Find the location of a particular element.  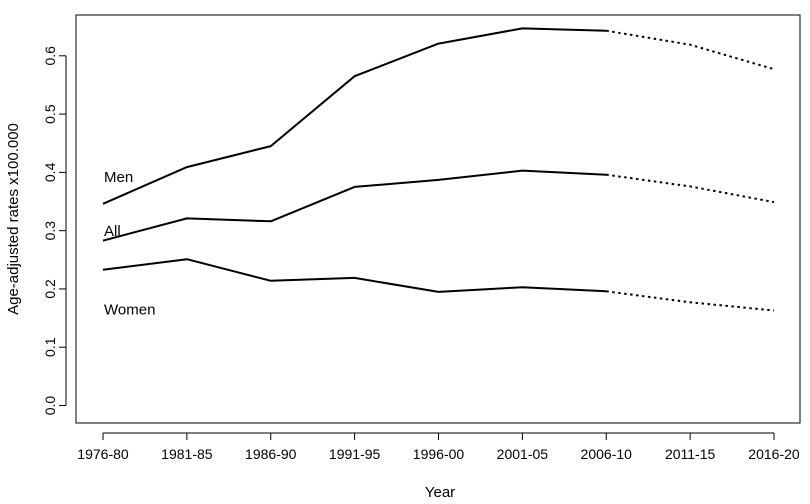

x-tick-label: 2006-10 is located at coordinates (607, 454).